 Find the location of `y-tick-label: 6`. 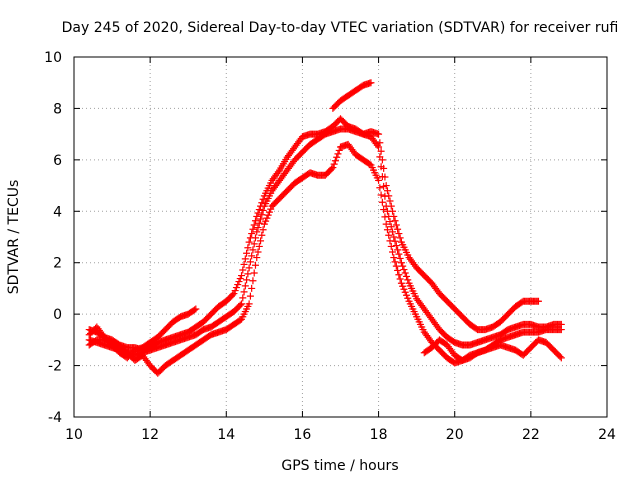

y-tick-label: 6 is located at coordinates (57, 161).